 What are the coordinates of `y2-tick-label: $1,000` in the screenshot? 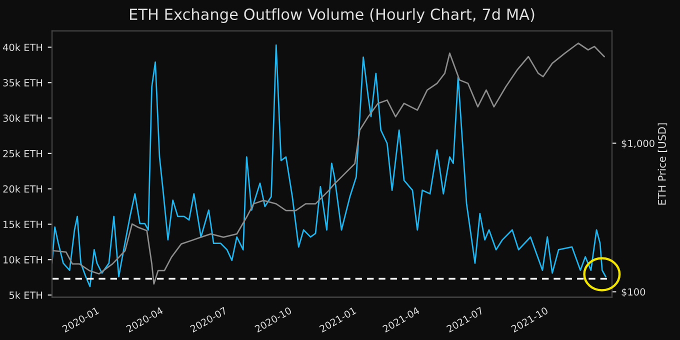 It's located at (638, 144).